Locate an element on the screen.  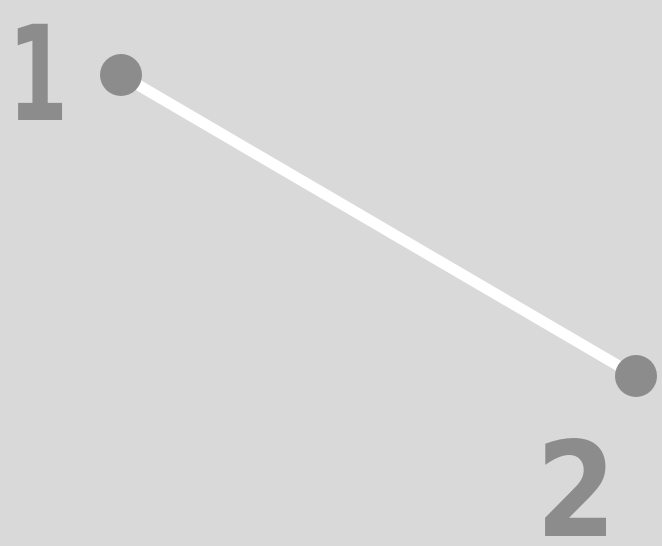
point-1-marker is located at coordinates (121, 75).